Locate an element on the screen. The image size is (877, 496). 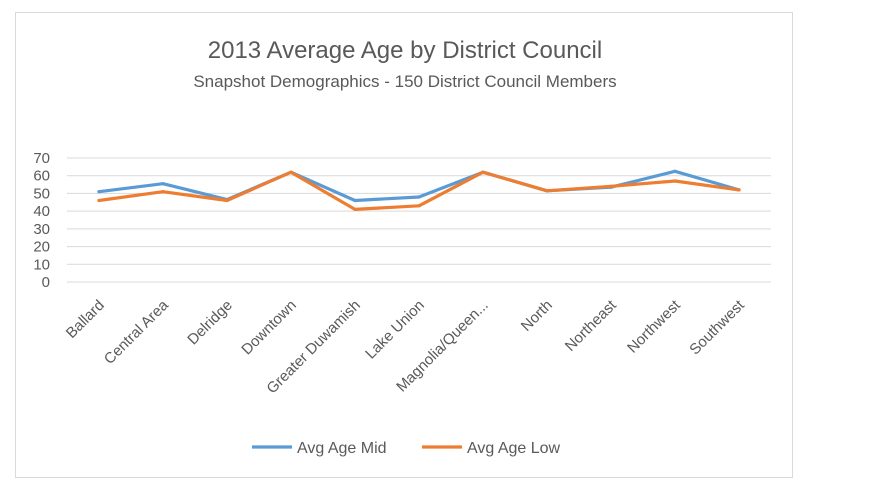
y-tick-label: 50 is located at coordinates (41, 193).